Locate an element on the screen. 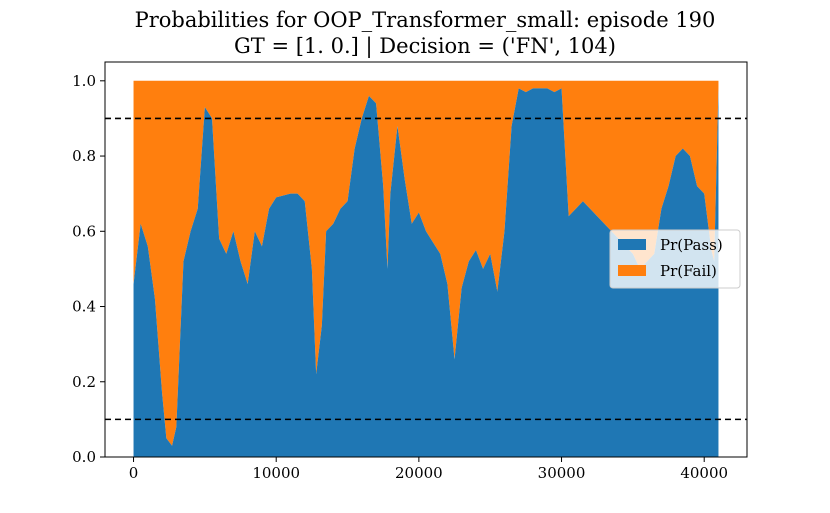  x-tick-label: 0 is located at coordinates (134, 473).